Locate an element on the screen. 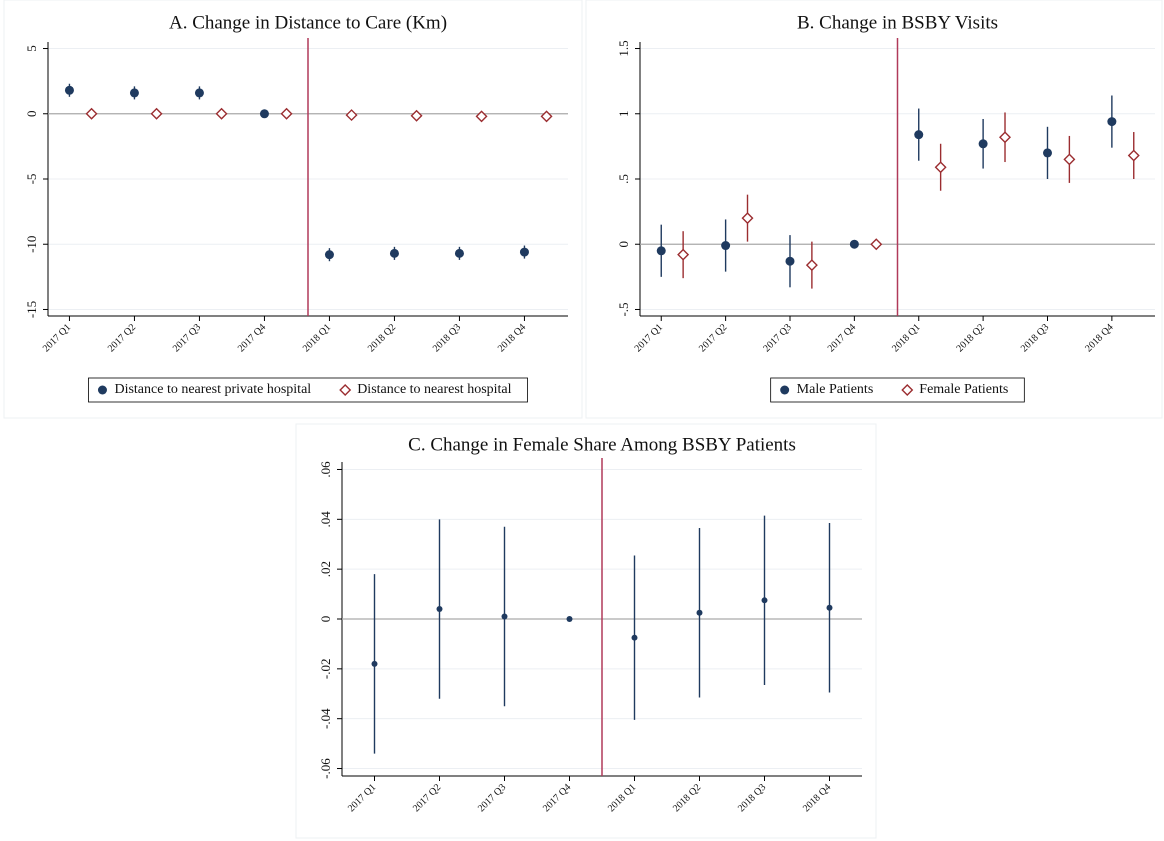 This screenshot has height=841, width=1164. y-tick-label: -.04 is located at coordinates (325, 718).